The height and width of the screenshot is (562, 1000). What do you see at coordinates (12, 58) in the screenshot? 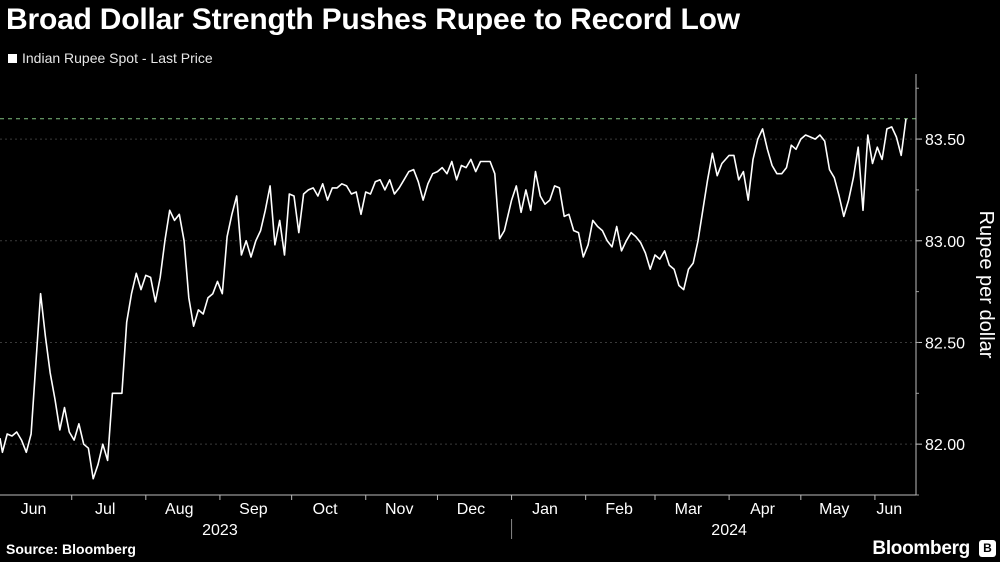
I see `legend-swatch` at bounding box center [12, 58].